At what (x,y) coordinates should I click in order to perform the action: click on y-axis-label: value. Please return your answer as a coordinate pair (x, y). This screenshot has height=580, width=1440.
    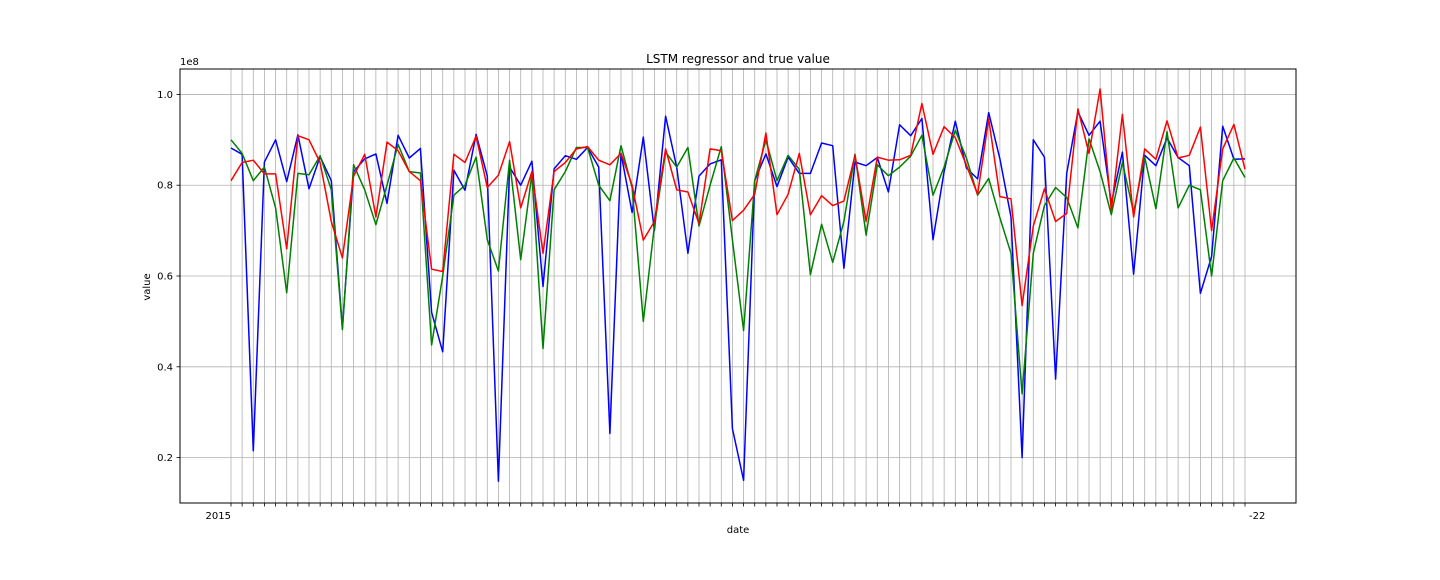
    Looking at the image, I should click on (147, 286).